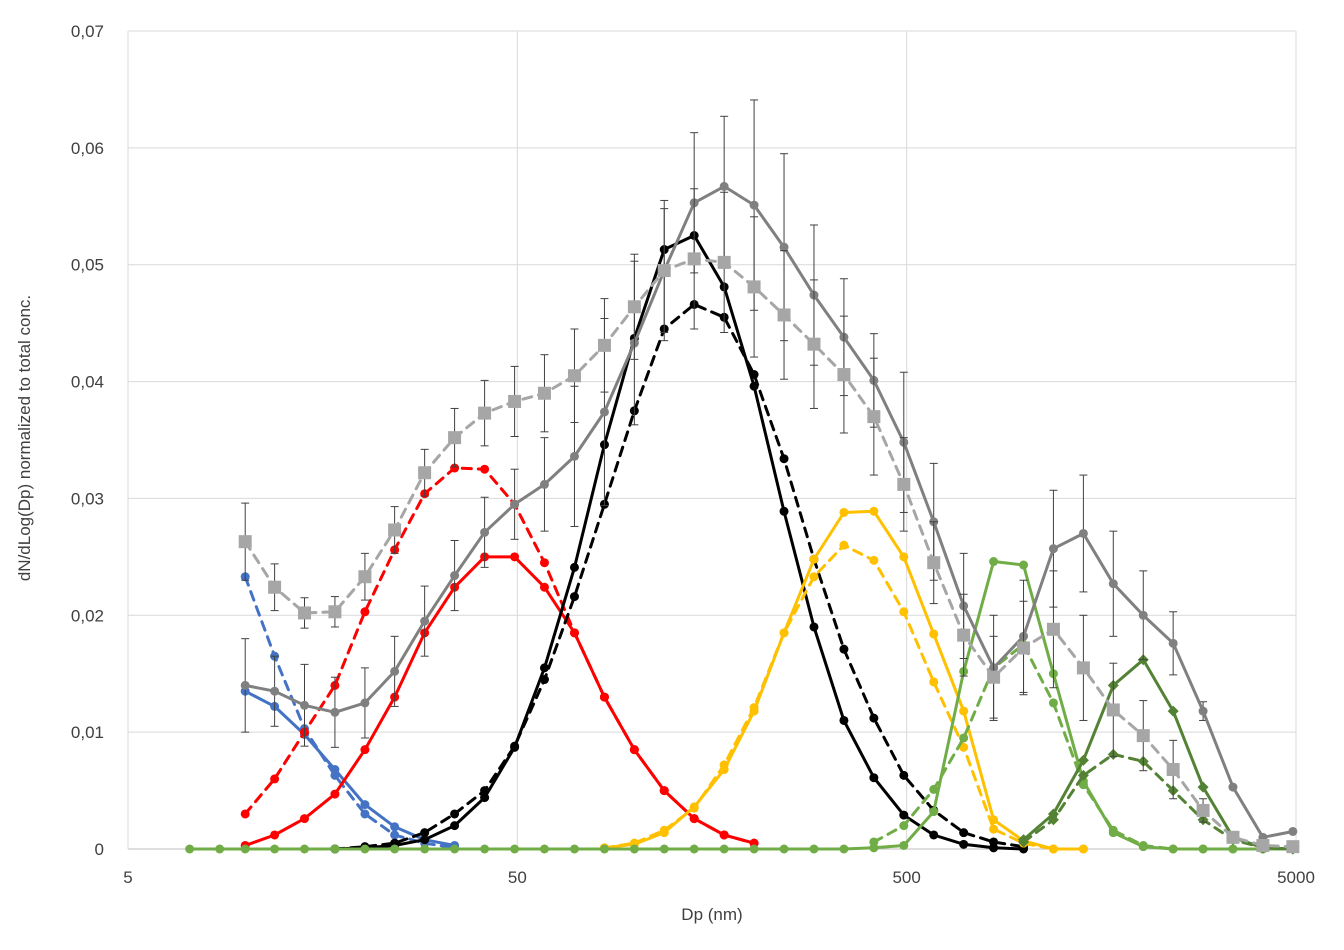 The height and width of the screenshot is (950, 1344). What do you see at coordinates (711, 914) in the screenshot?
I see `x-axis-title: Dp (nm)` at bounding box center [711, 914].